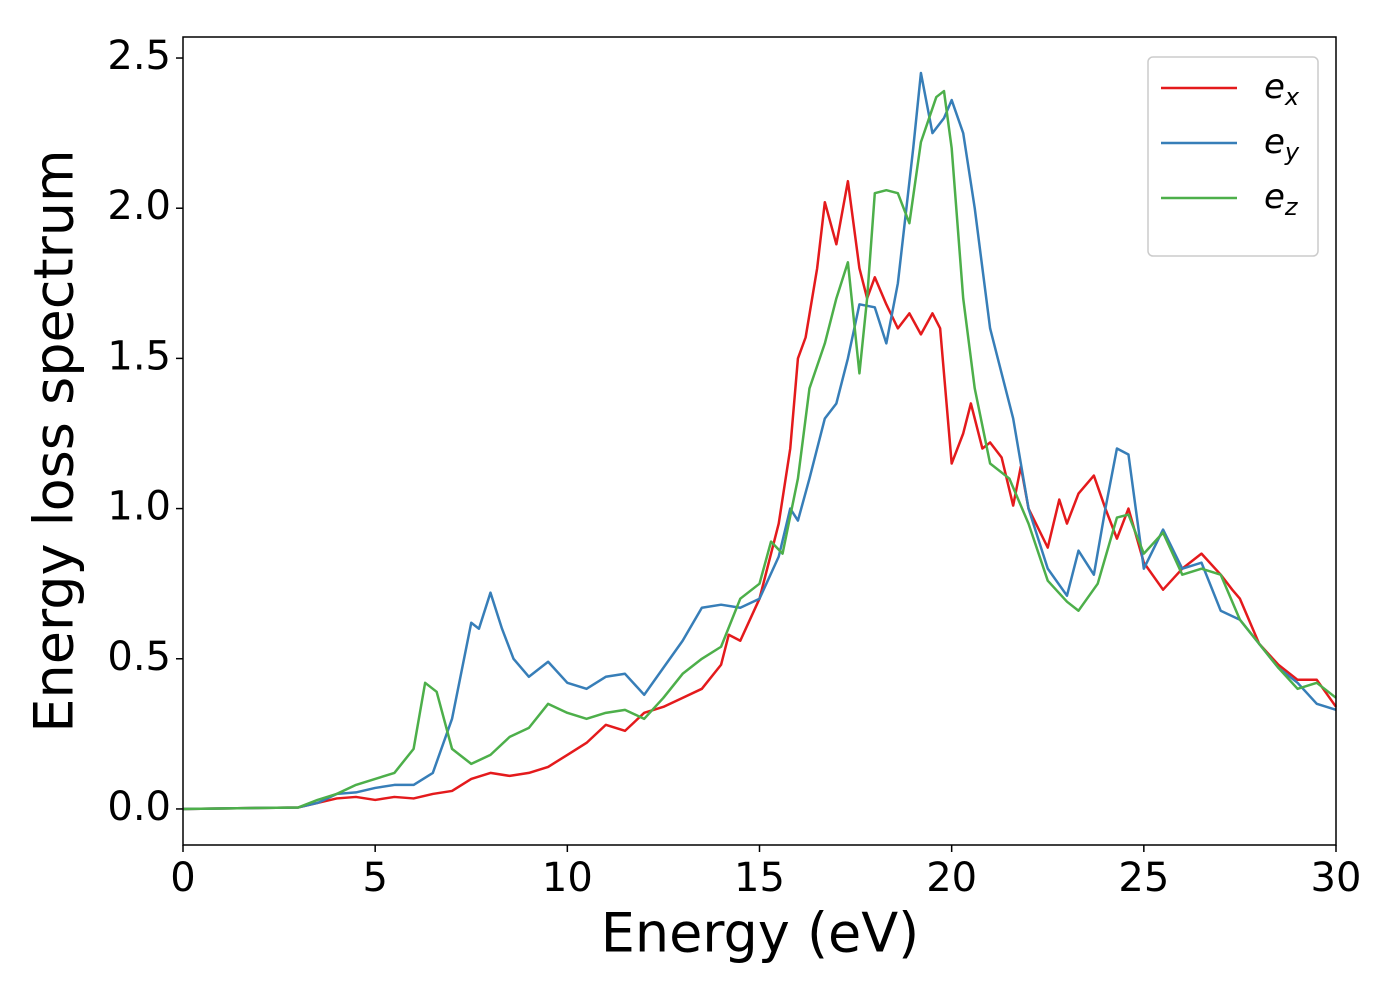 The width and height of the screenshot is (1400, 1000). Describe the element at coordinates (139, 356) in the screenshot. I see `y-tick-label: 1.5` at that location.